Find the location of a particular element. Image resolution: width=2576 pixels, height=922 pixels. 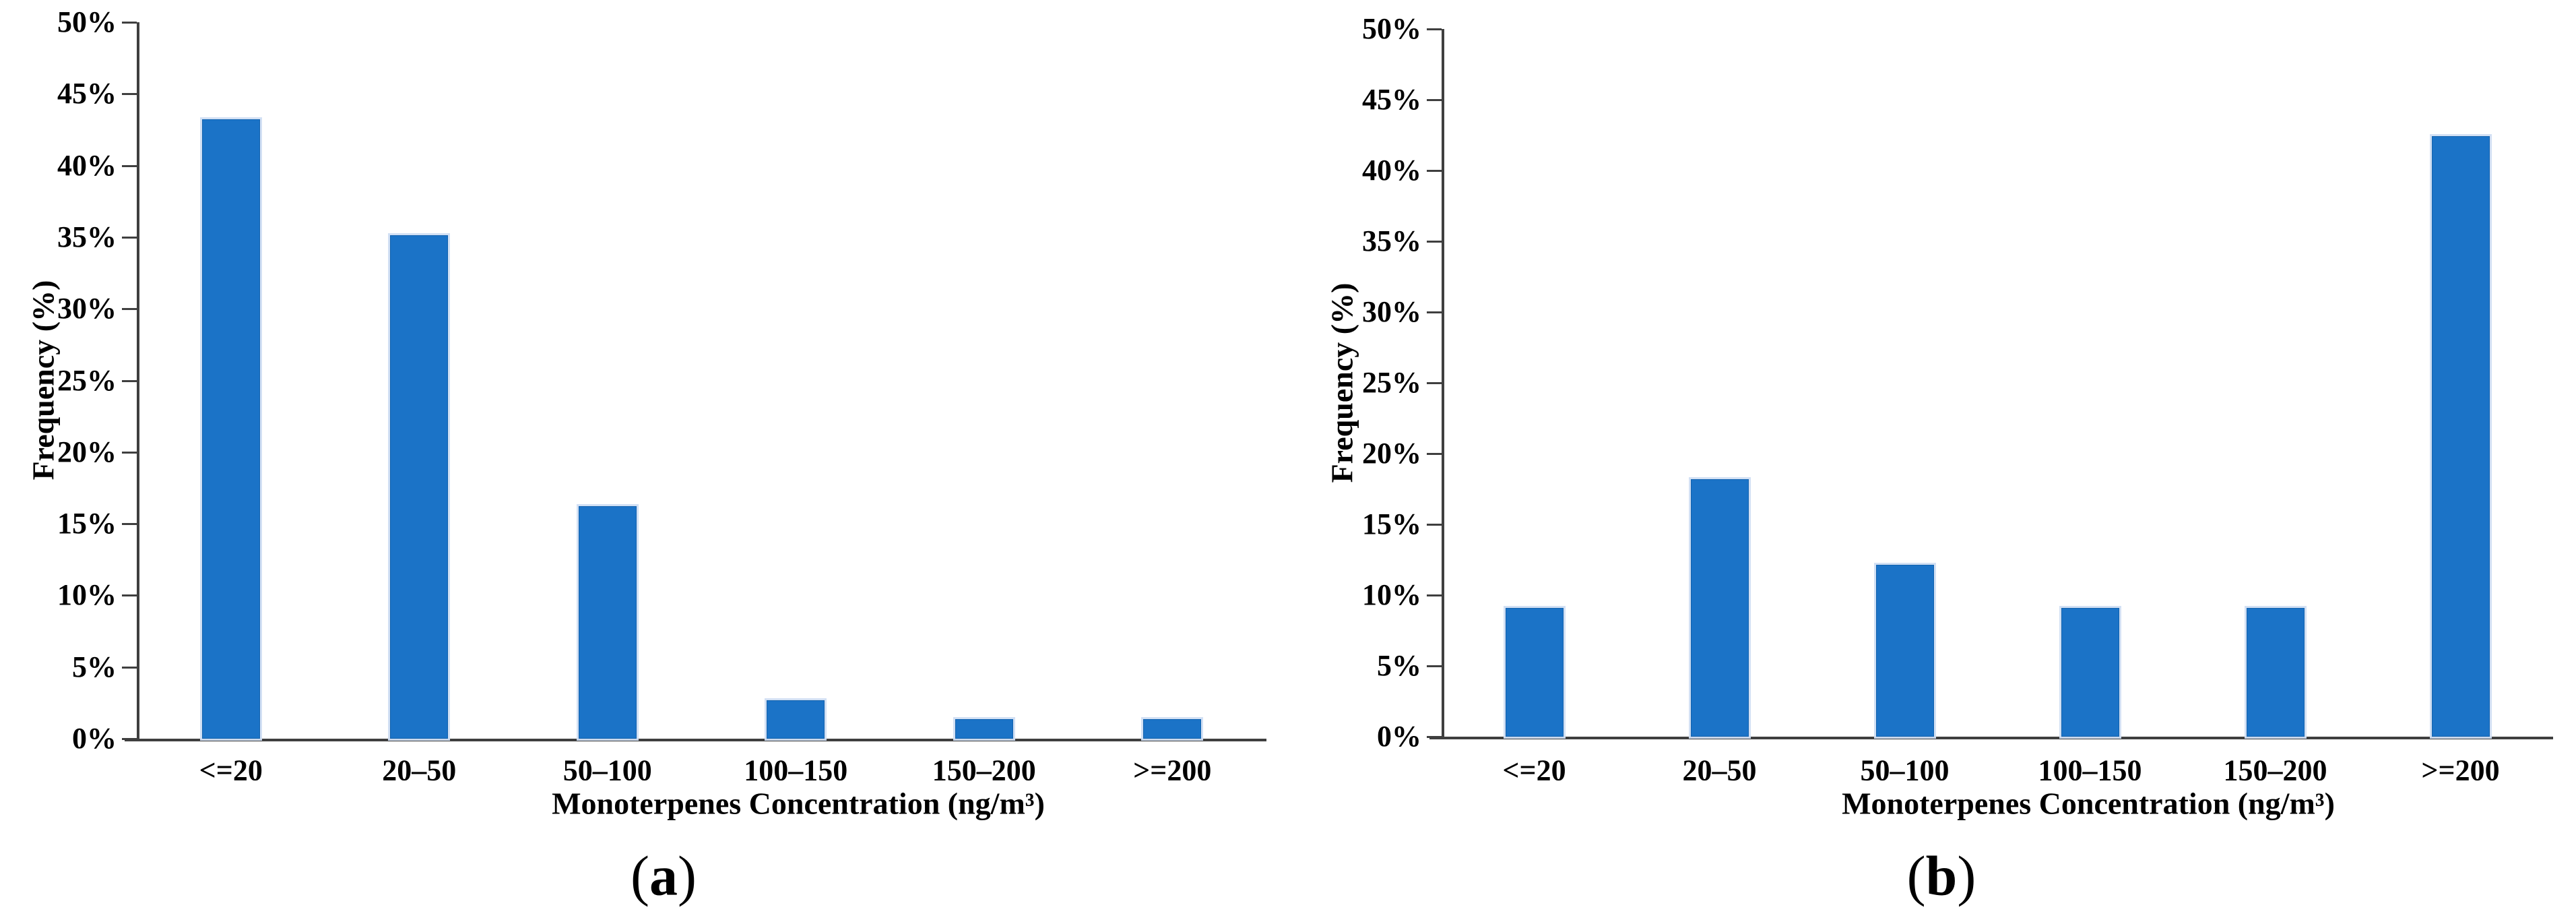

panel-caption: (a) is located at coordinates (664, 876).